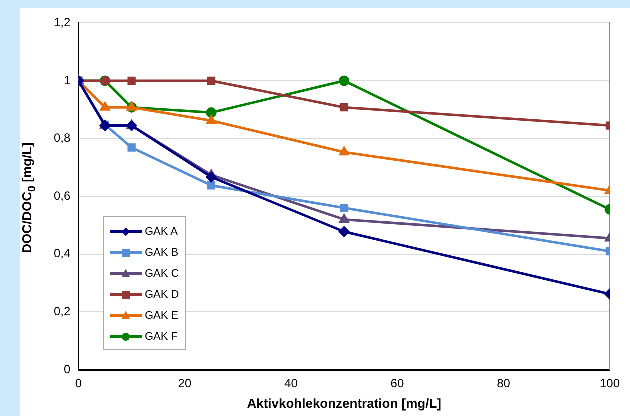 This screenshot has height=416, width=630. Describe the element at coordinates (185, 383) in the screenshot. I see `x-tick-label: 20` at that location.